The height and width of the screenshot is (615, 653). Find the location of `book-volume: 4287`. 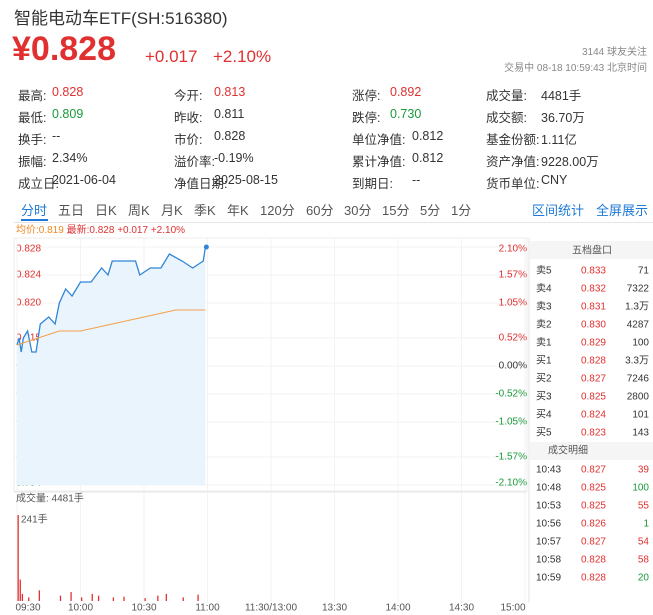

book-volume: 4287 is located at coordinates (638, 325).